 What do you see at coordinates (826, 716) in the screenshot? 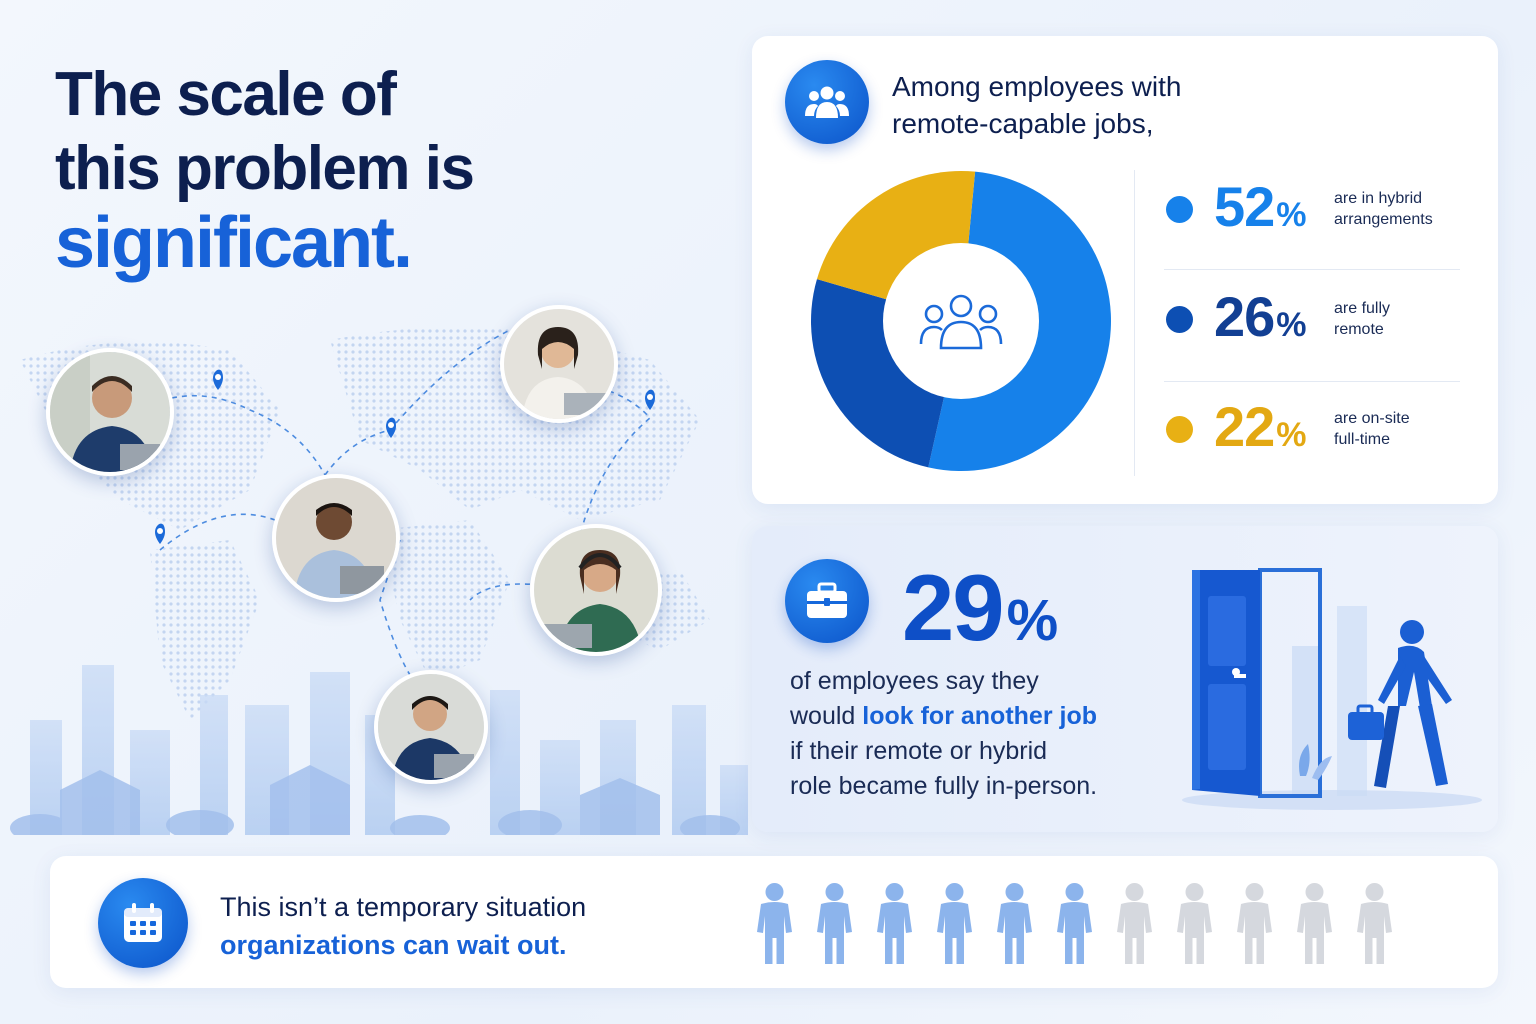
I see `stat-line-2-prefix: would` at bounding box center [826, 716].